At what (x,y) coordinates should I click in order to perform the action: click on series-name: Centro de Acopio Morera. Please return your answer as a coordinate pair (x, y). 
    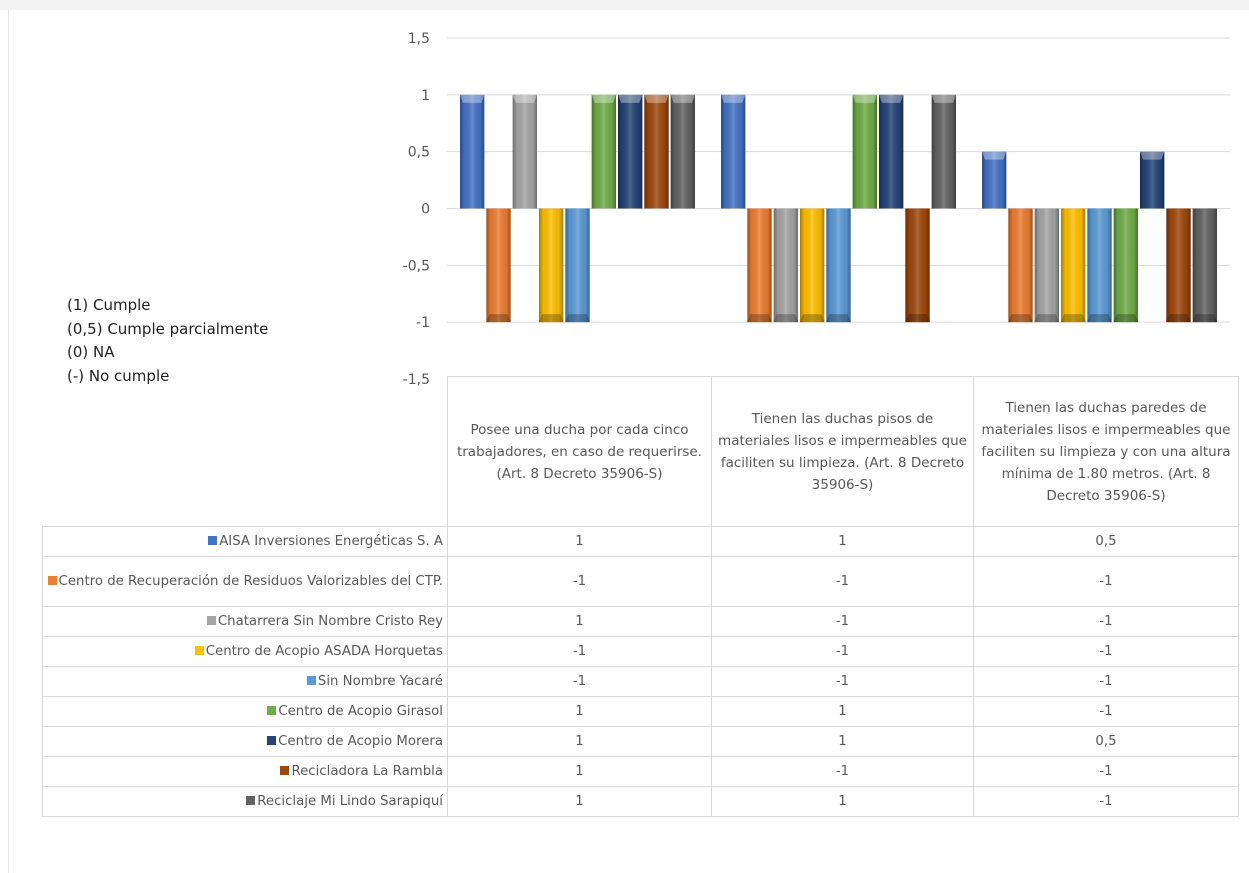
    Looking at the image, I should click on (360, 741).